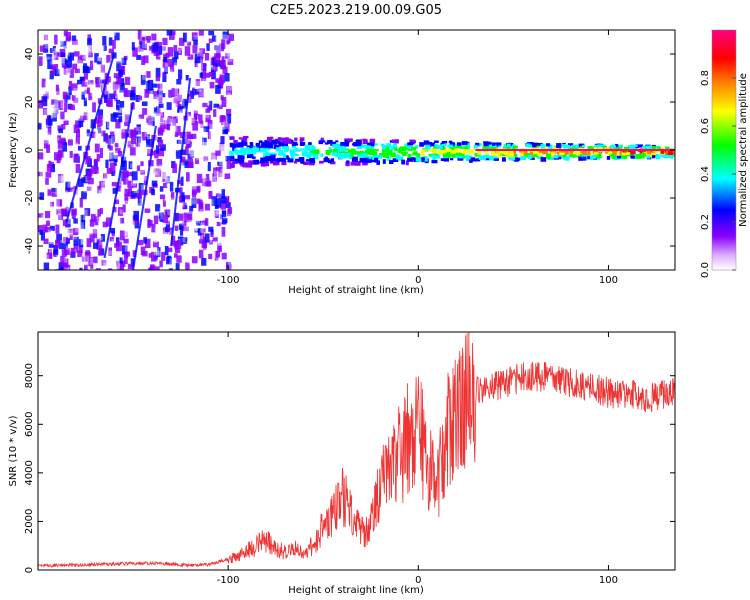 The height and width of the screenshot is (600, 750). I want to click on colorbar-tick-label: 0.2, so click(705, 222).